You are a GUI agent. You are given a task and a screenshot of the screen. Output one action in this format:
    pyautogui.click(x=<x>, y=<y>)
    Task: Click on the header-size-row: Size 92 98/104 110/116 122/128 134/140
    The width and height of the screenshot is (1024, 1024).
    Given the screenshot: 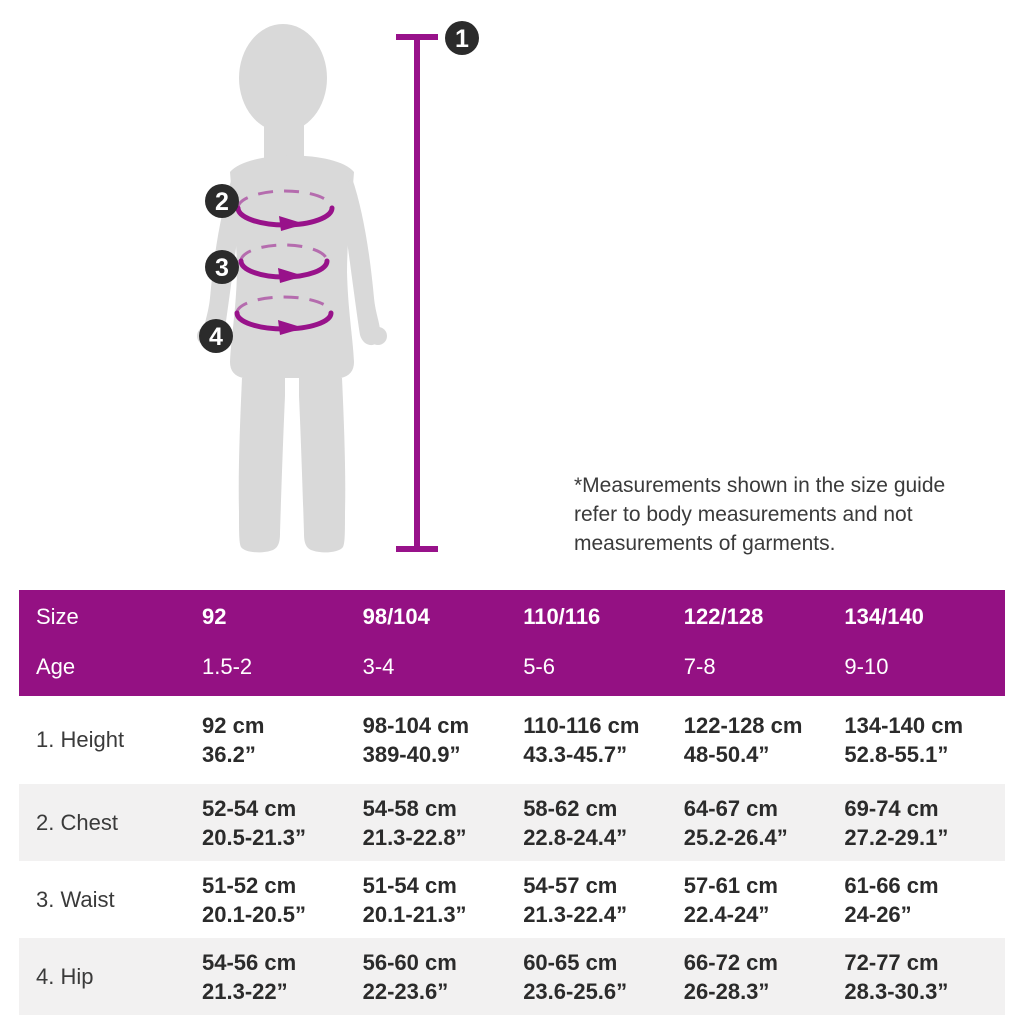 What is the action you would take?
    pyautogui.click(x=512, y=617)
    